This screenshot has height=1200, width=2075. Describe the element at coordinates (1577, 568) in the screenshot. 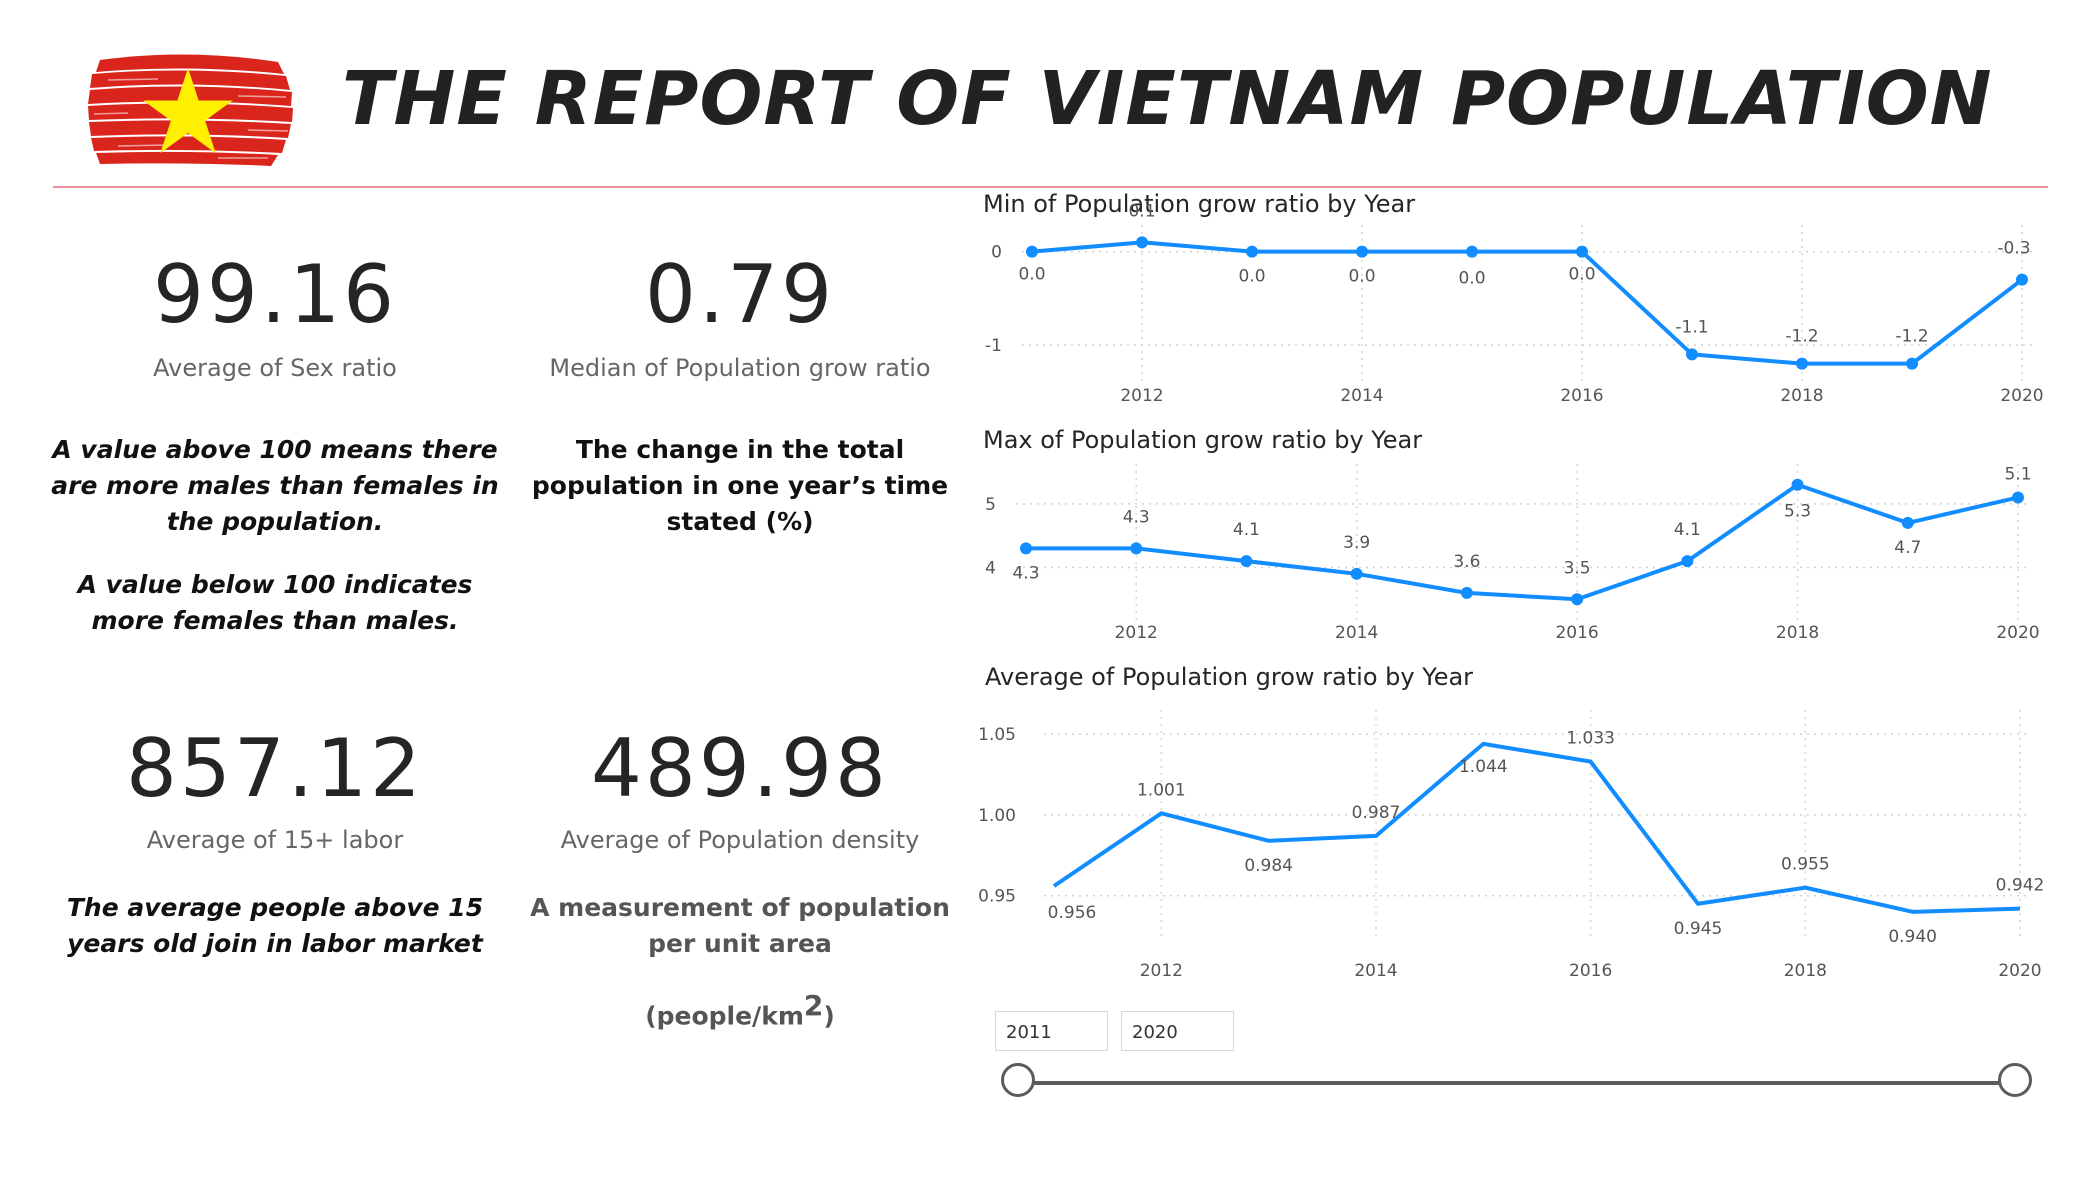

I see `data-label: 3.5` at that location.